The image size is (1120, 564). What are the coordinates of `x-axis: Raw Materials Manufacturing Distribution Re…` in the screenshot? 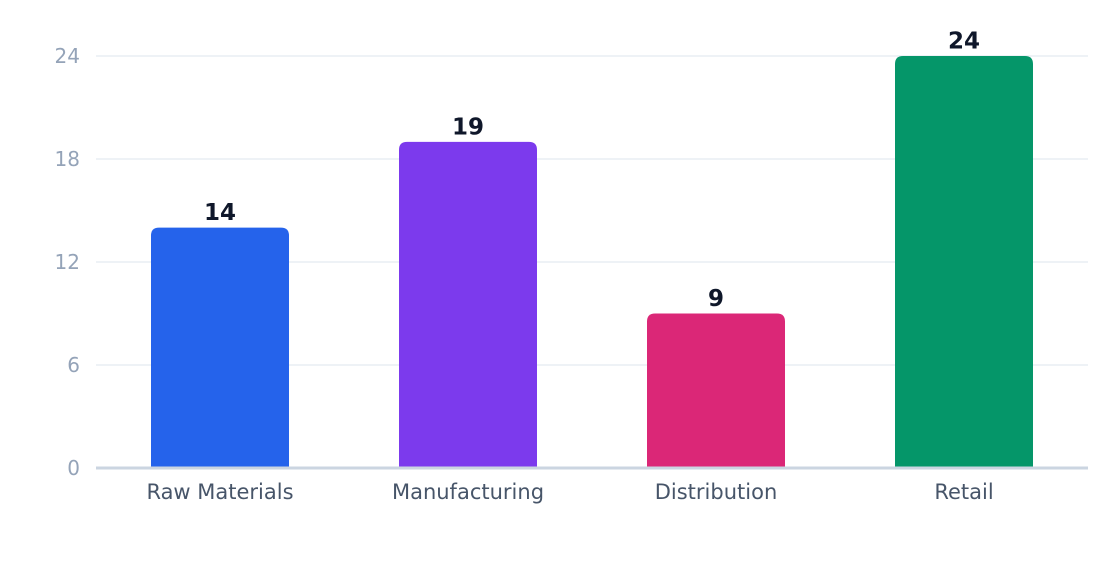 It's located at (592, 485).